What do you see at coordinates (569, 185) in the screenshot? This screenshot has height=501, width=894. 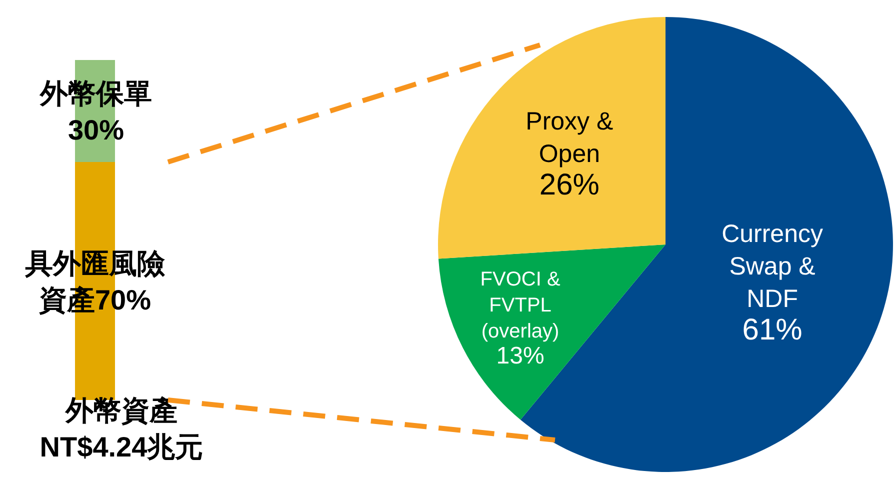 I see `data-label: 26%` at bounding box center [569, 185].